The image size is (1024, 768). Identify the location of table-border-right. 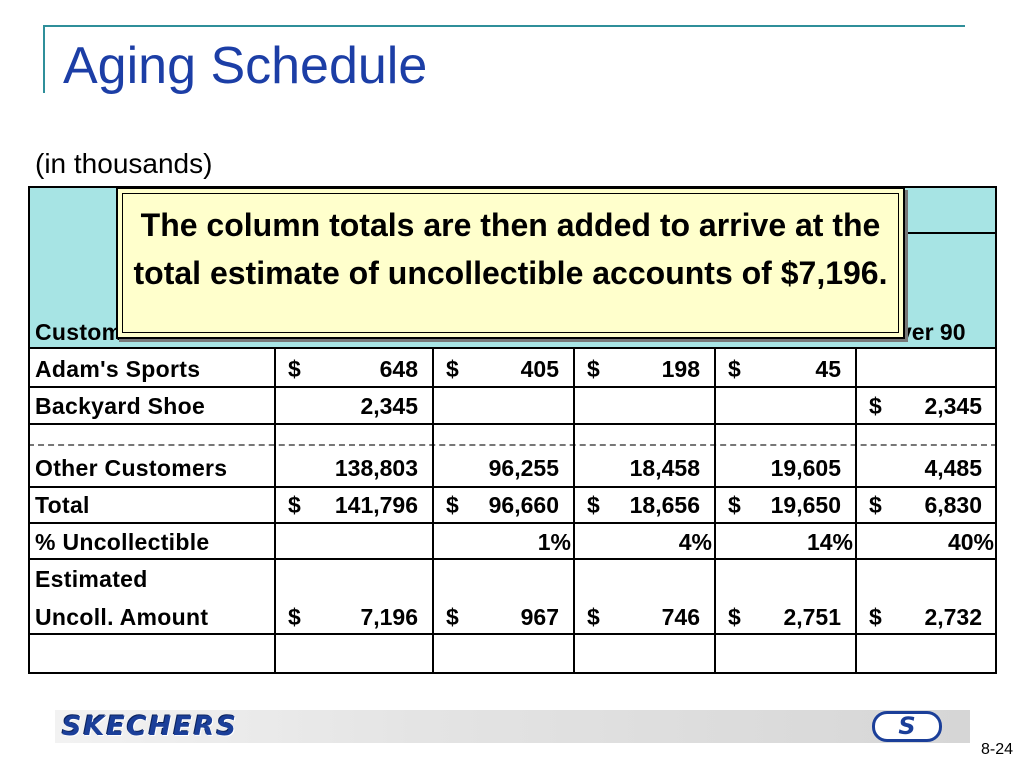
(996, 430).